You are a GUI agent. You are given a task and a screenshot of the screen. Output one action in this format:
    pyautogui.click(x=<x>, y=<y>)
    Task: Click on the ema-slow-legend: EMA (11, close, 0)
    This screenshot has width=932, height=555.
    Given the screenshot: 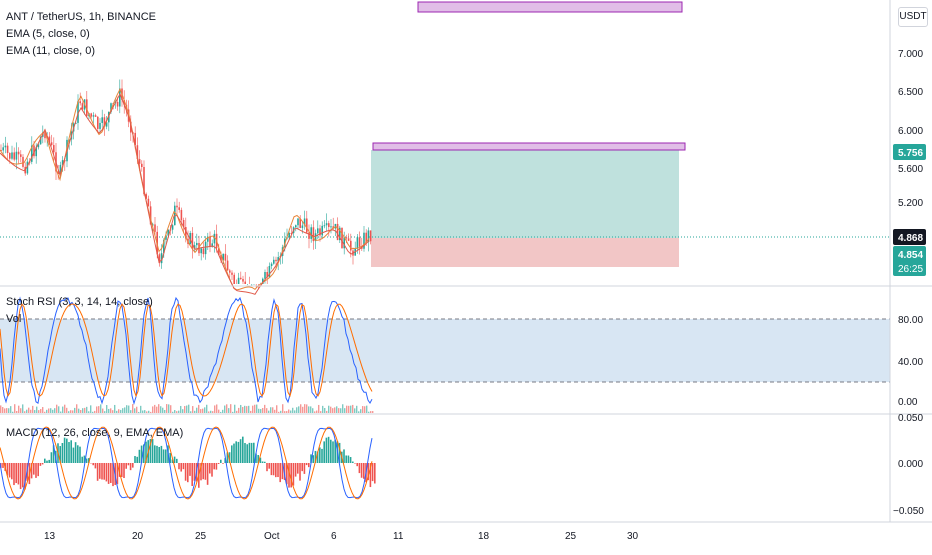 What is the action you would take?
    pyautogui.click(x=81, y=51)
    